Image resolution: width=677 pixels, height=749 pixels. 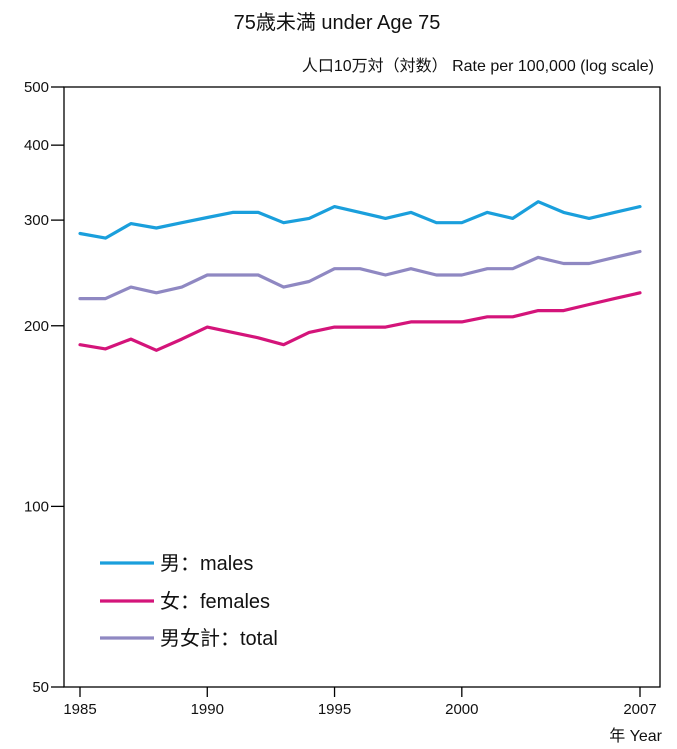 I want to click on legend: 男：males 女：females 男女計：total, so click(x=189, y=601).